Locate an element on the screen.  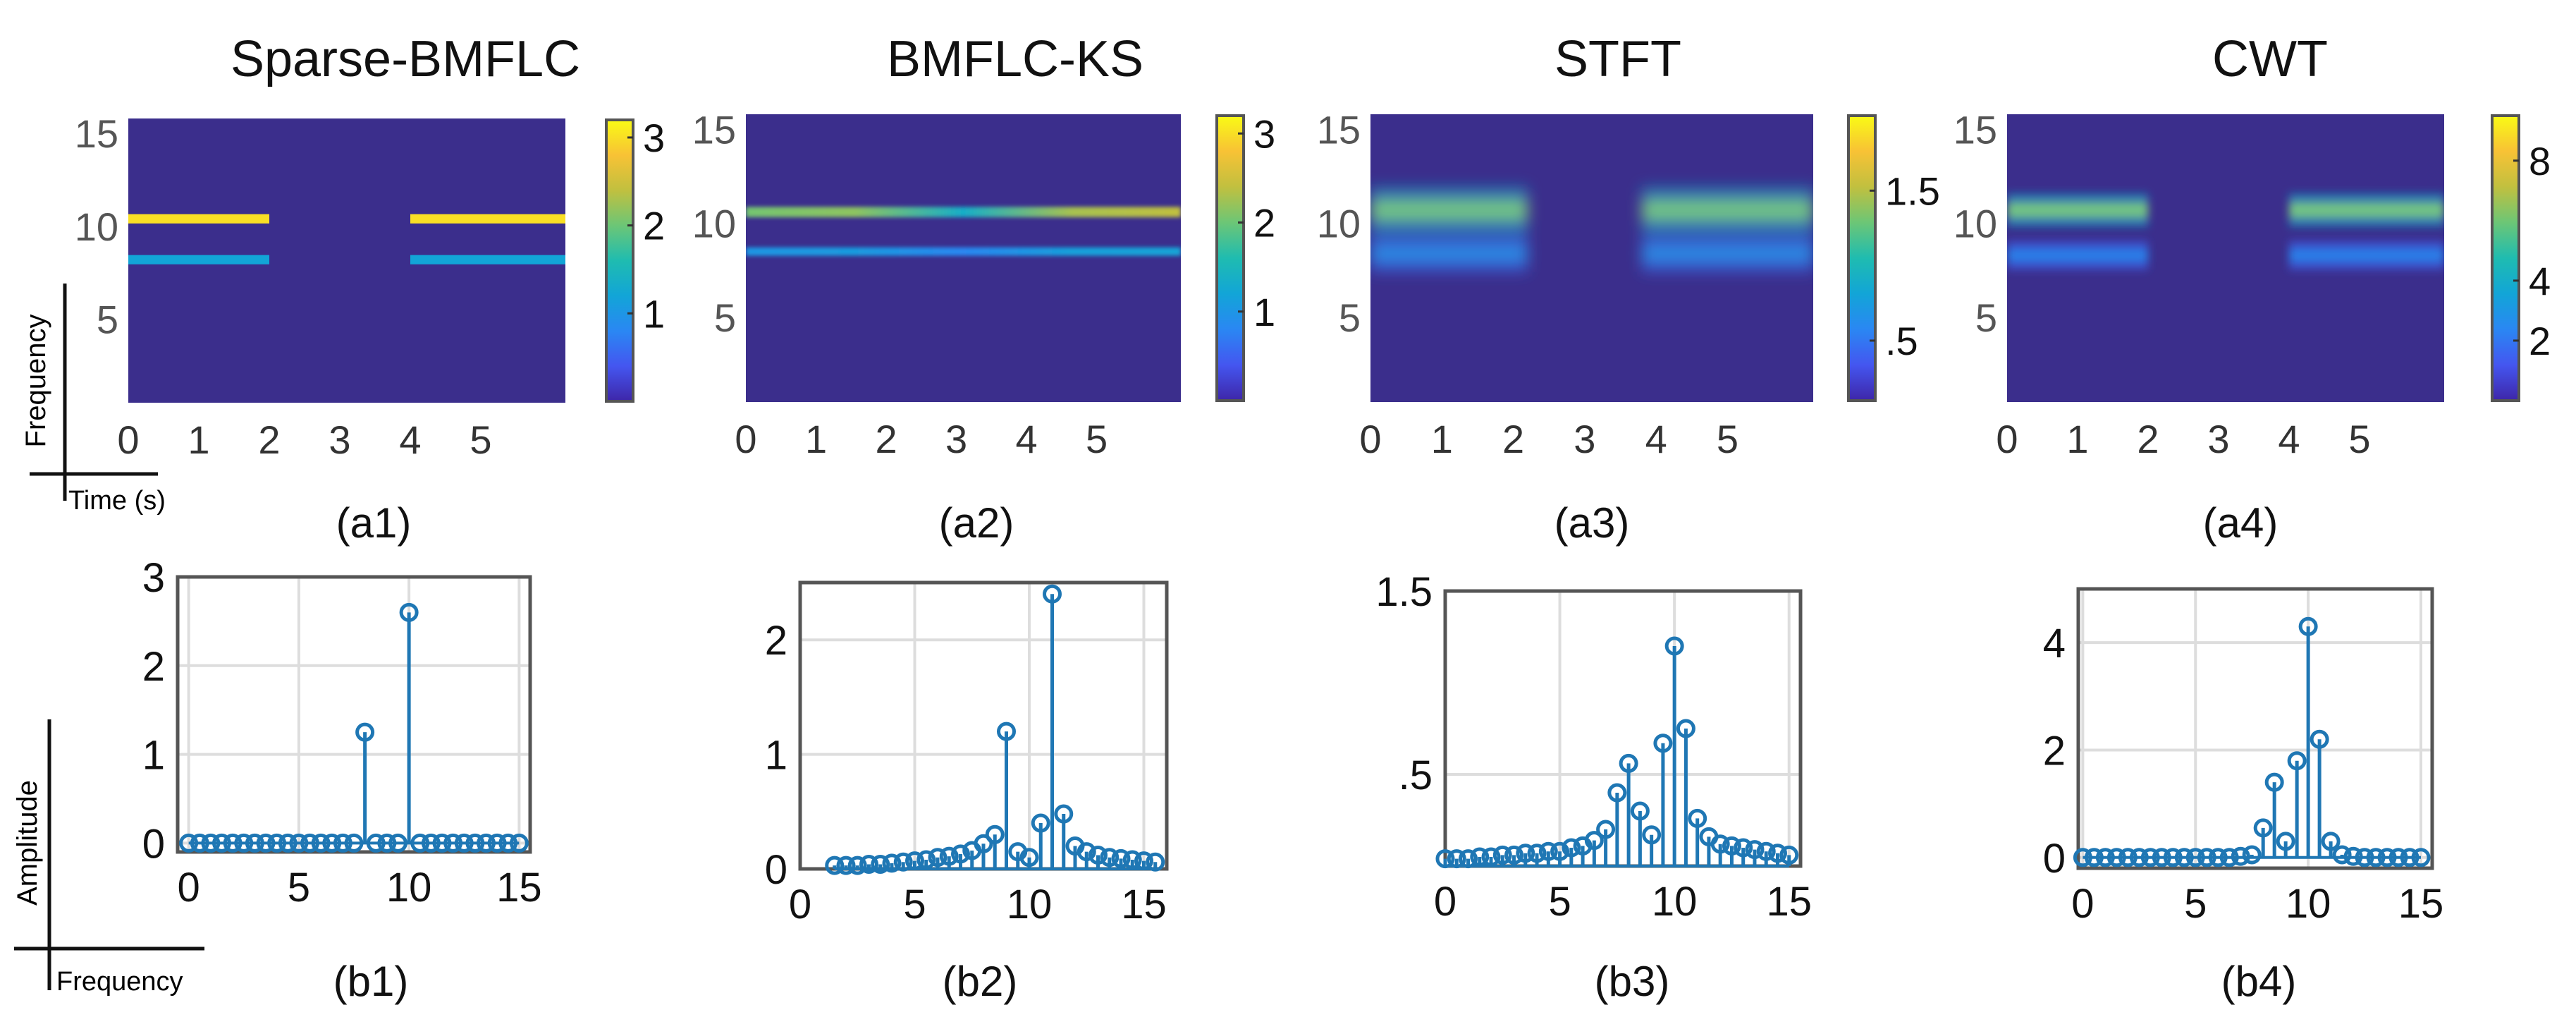
y-tick-label: 3 is located at coordinates (153, 578).